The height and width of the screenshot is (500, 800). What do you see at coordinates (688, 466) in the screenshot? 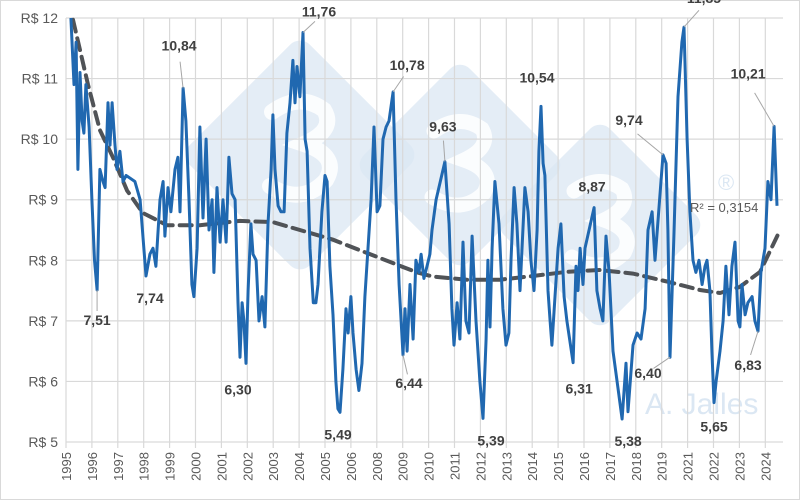
I see `x-tick-label: 2021` at bounding box center [688, 466].